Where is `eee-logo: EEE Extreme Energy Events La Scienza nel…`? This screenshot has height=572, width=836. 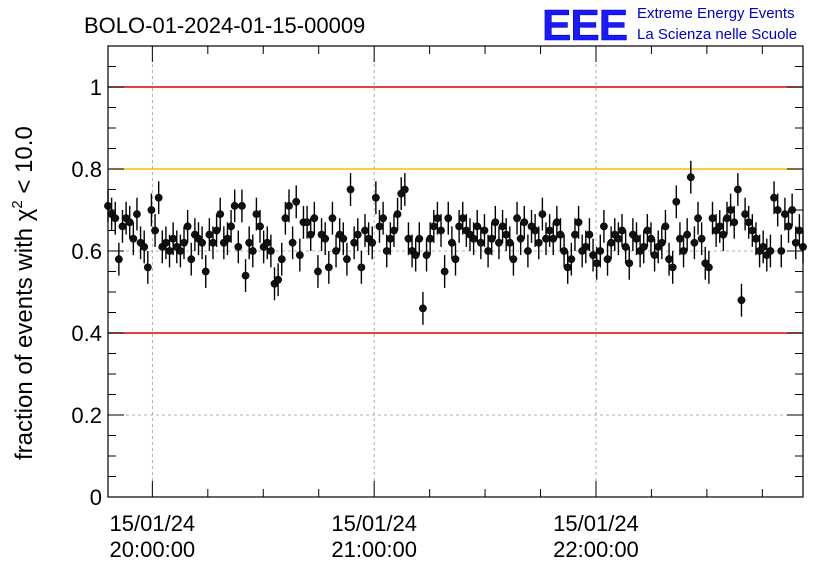 eee-logo: EEE Extreme Energy Events La Scienza nel… is located at coordinates (669, 26).